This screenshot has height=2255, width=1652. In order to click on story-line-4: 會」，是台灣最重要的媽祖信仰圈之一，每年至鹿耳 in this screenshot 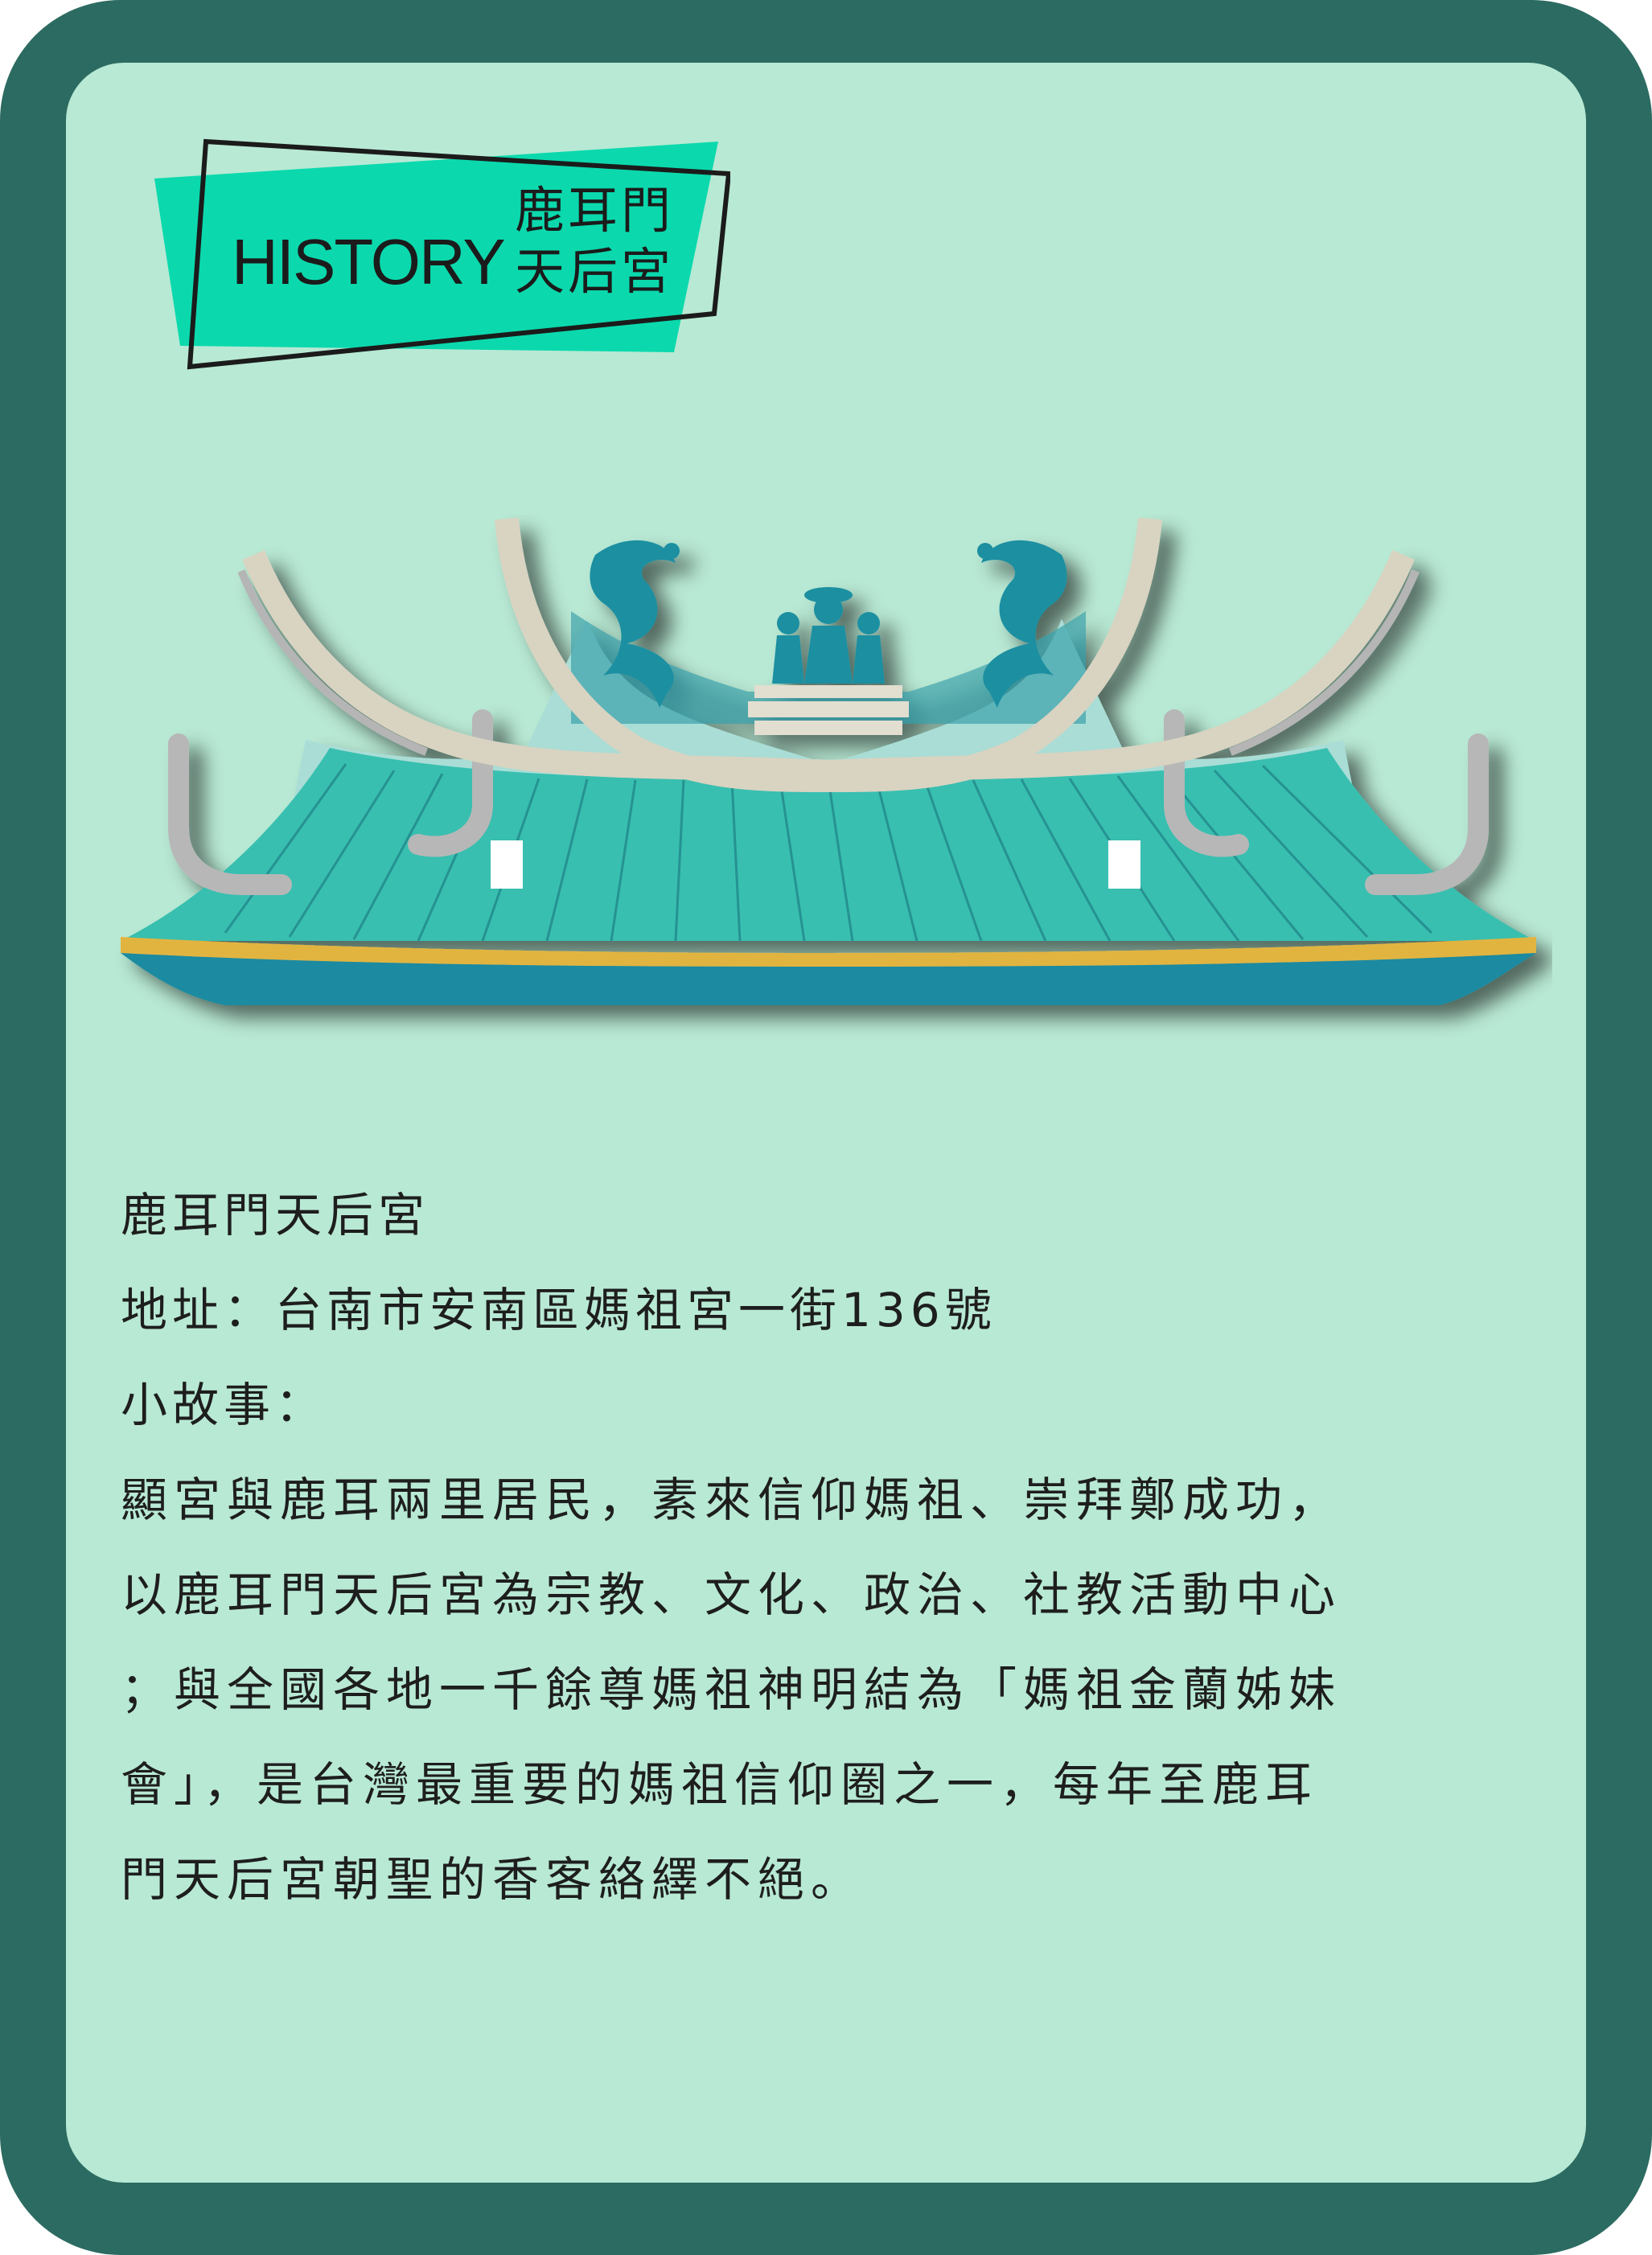, I will do `click(720, 1784)`.